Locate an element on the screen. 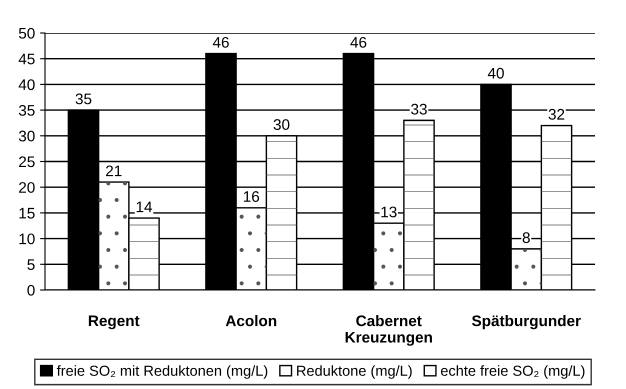 The height and width of the screenshot is (389, 626). y-tick-label: 0 is located at coordinates (31, 290).